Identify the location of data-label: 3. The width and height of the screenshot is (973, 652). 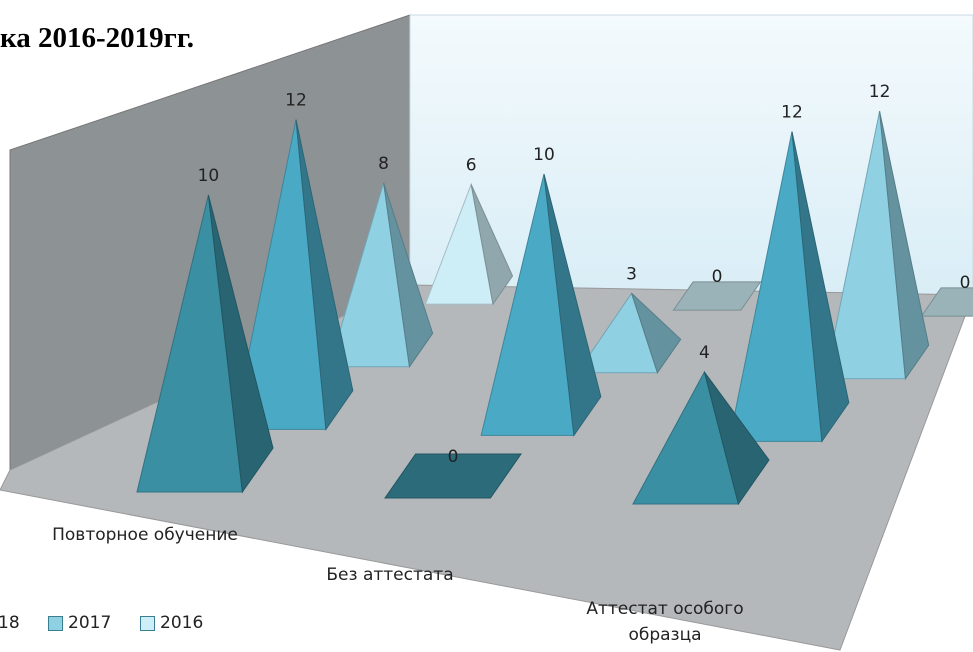
(631, 274).